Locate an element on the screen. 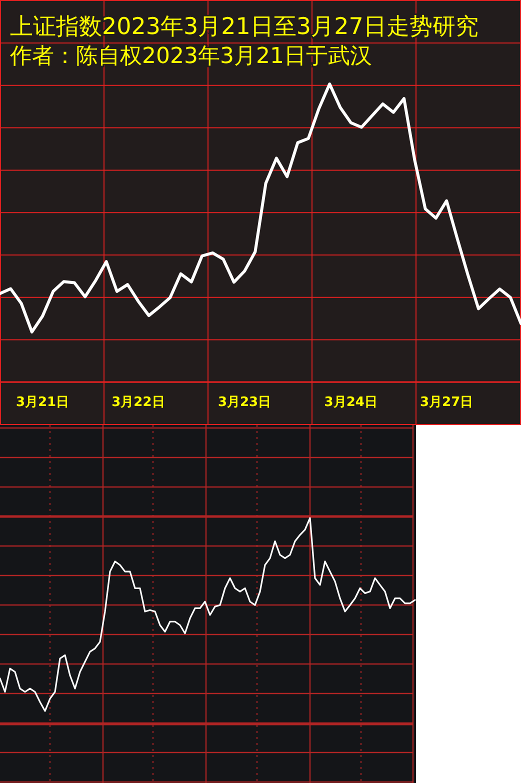 The image size is (521, 783). x-tick-label: 3月22日 is located at coordinates (138, 402).